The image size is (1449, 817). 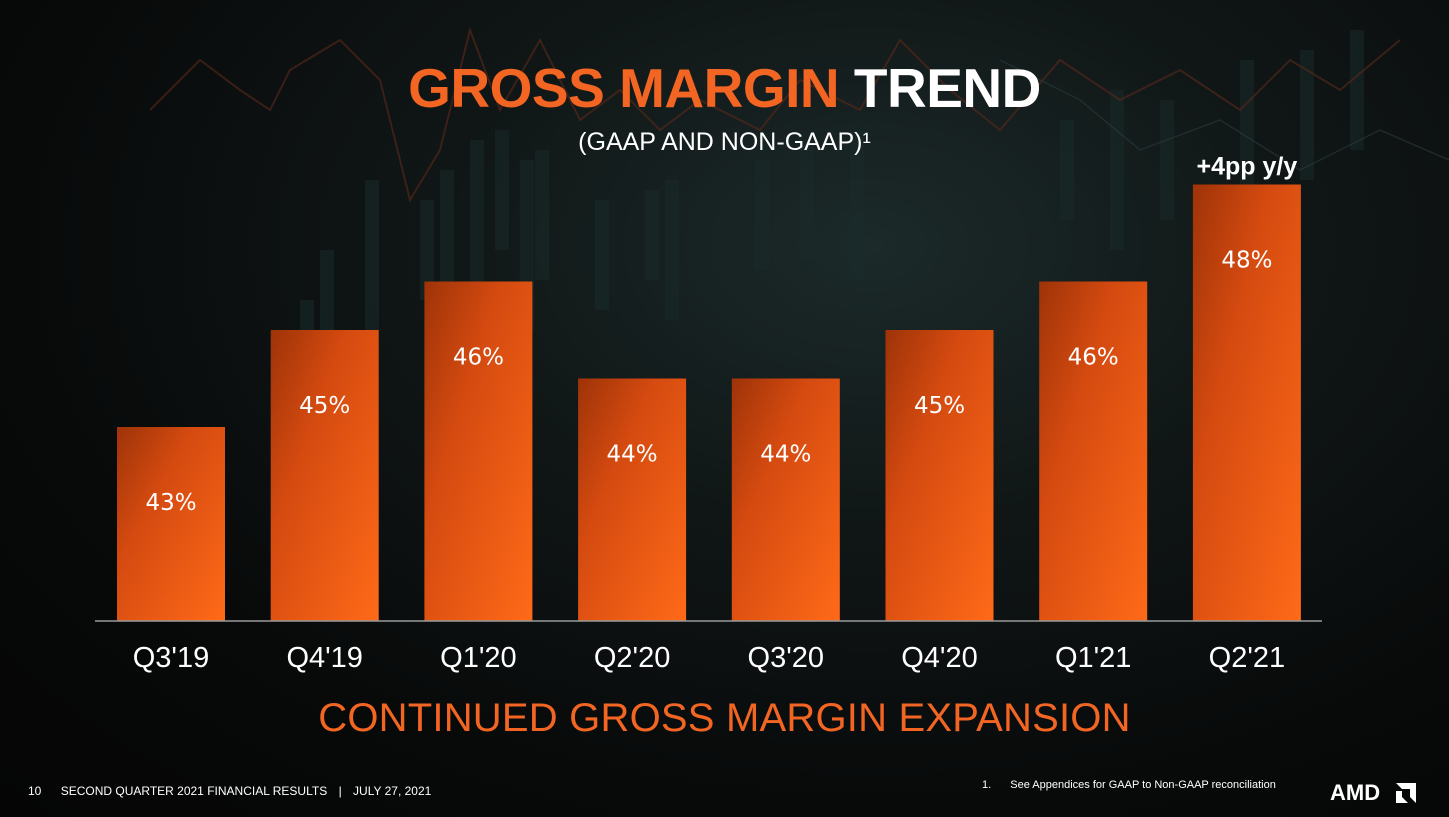 I want to click on bar-q420, so click(x=939, y=475).